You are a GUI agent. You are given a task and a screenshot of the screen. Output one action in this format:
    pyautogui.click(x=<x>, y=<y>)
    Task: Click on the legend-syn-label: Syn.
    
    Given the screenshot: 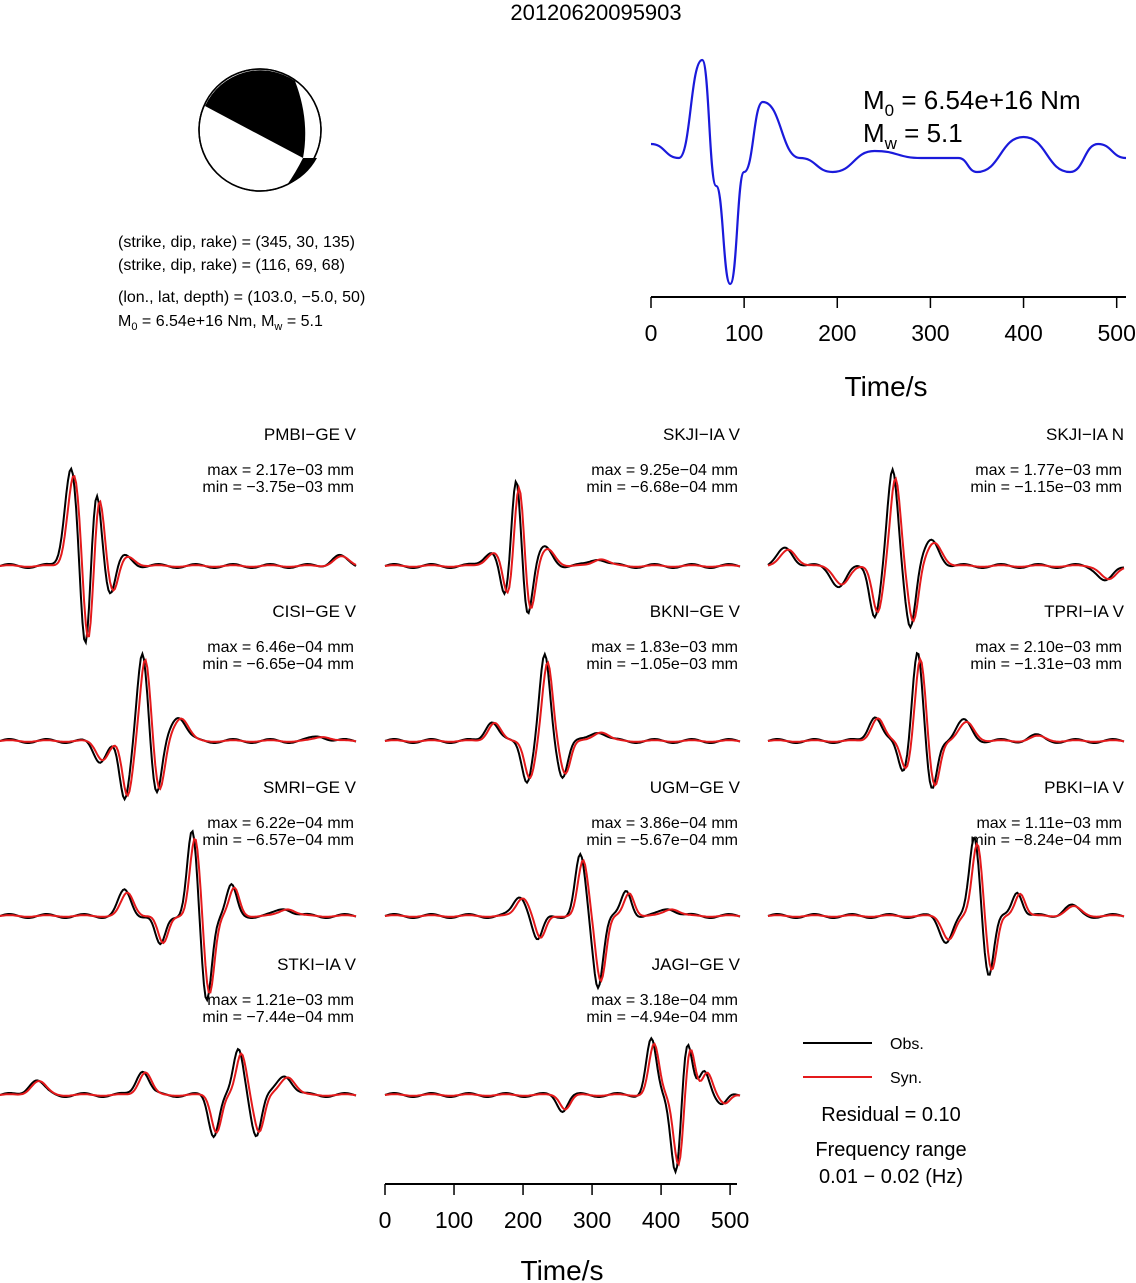 What is the action you would take?
    pyautogui.click(x=906, y=1078)
    